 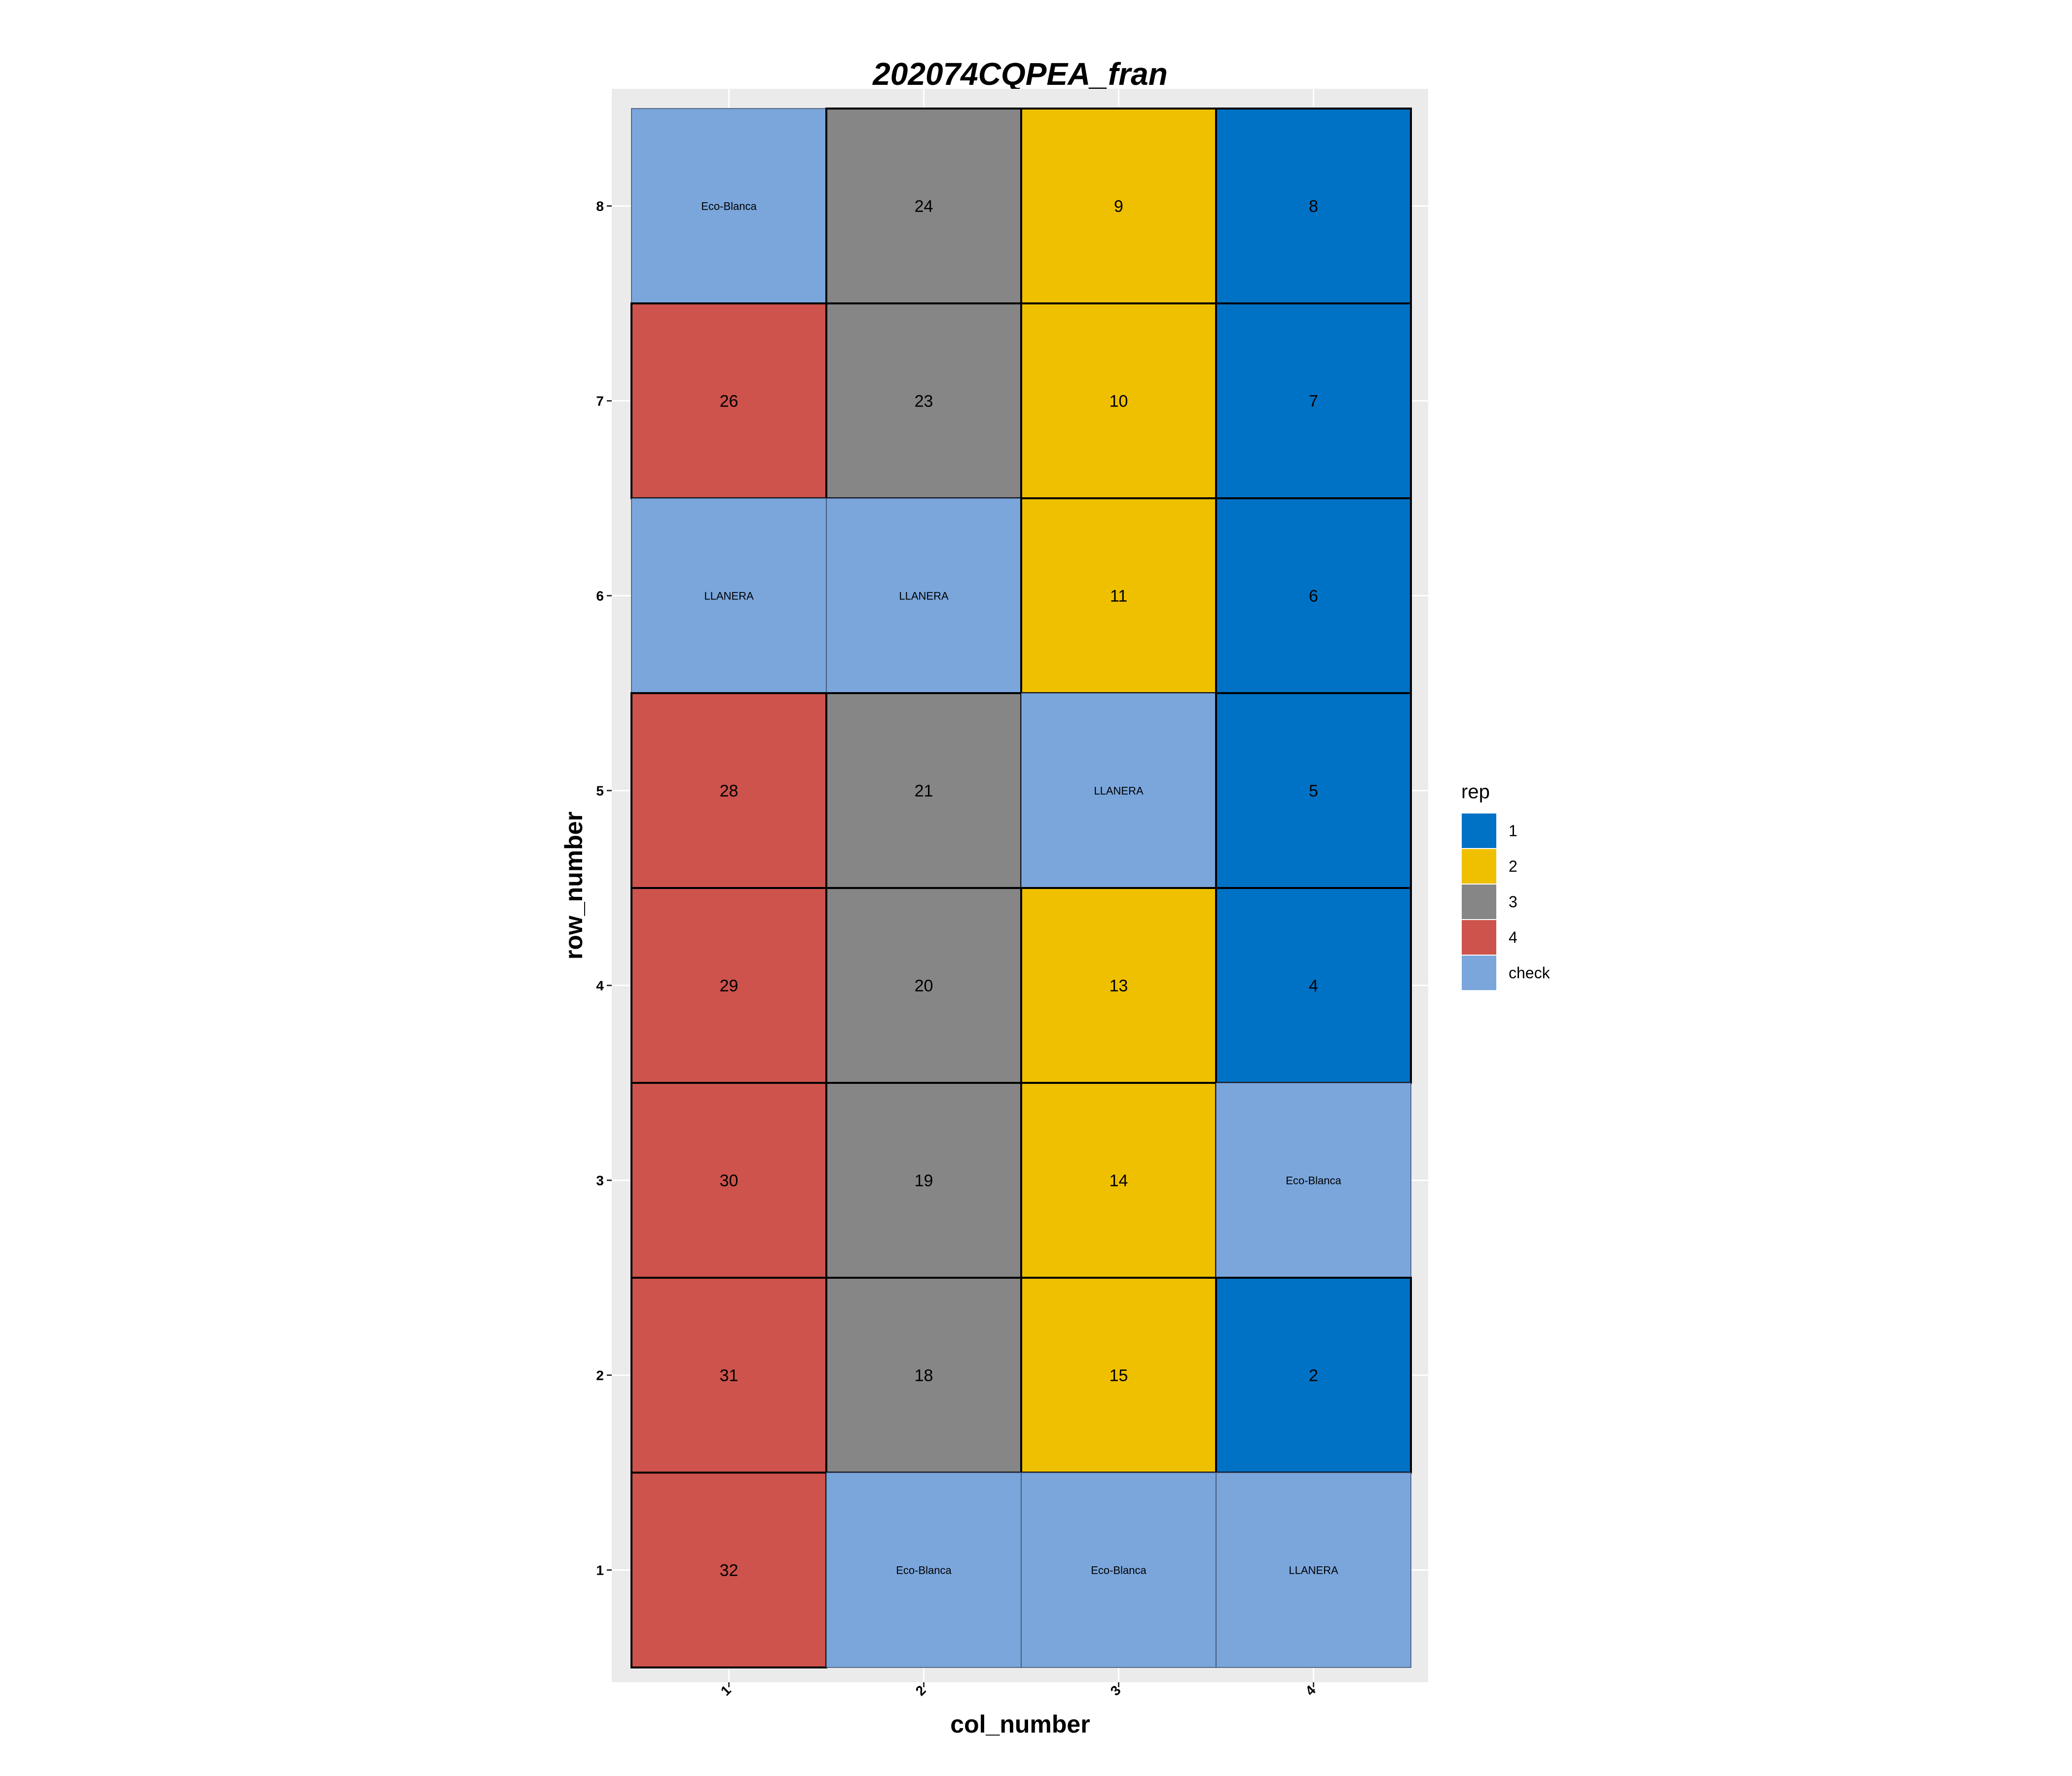 I want to click on x-tick-label: 1, so click(x=726, y=1691).